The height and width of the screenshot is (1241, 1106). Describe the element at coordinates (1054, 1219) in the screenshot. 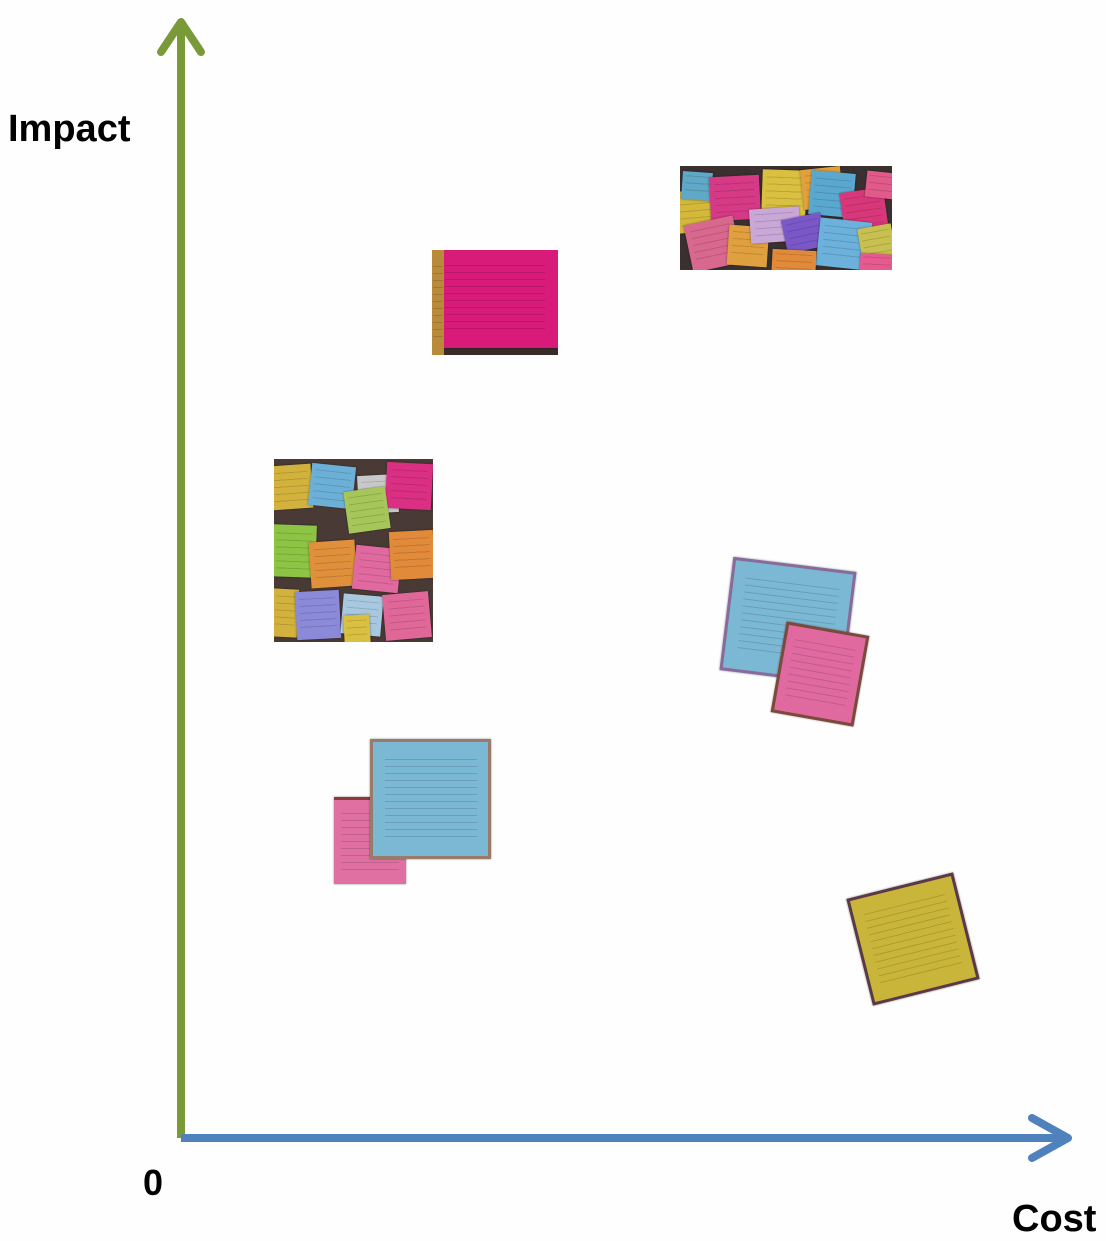

I see `x-axis-label: Cost` at that location.